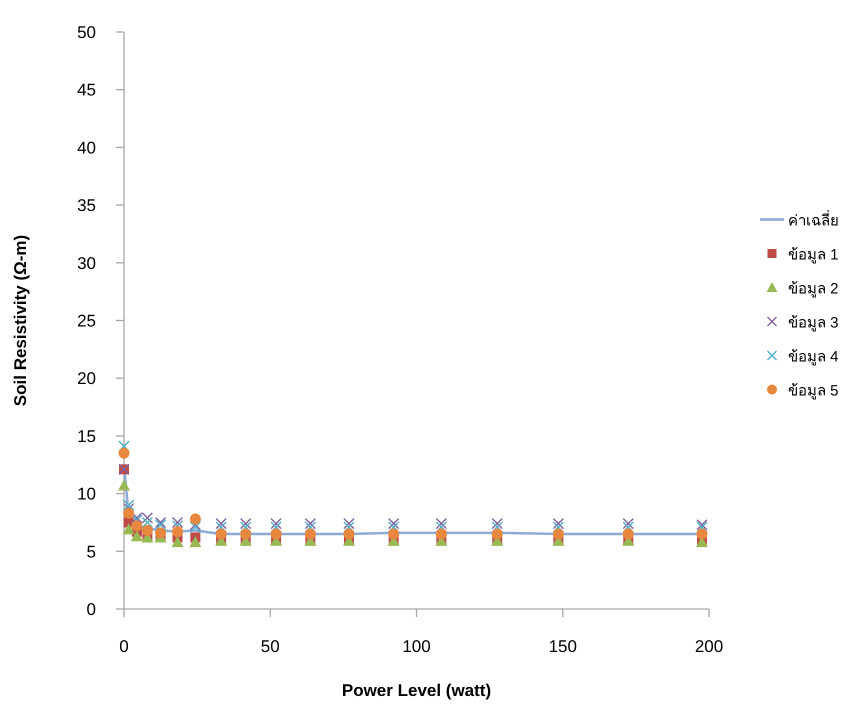 This screenshot has width=853, height=715. Describe the element at coordinates (813, 357) in the screenshot. I see `legend-label: ข้อมูล 4` at that location.